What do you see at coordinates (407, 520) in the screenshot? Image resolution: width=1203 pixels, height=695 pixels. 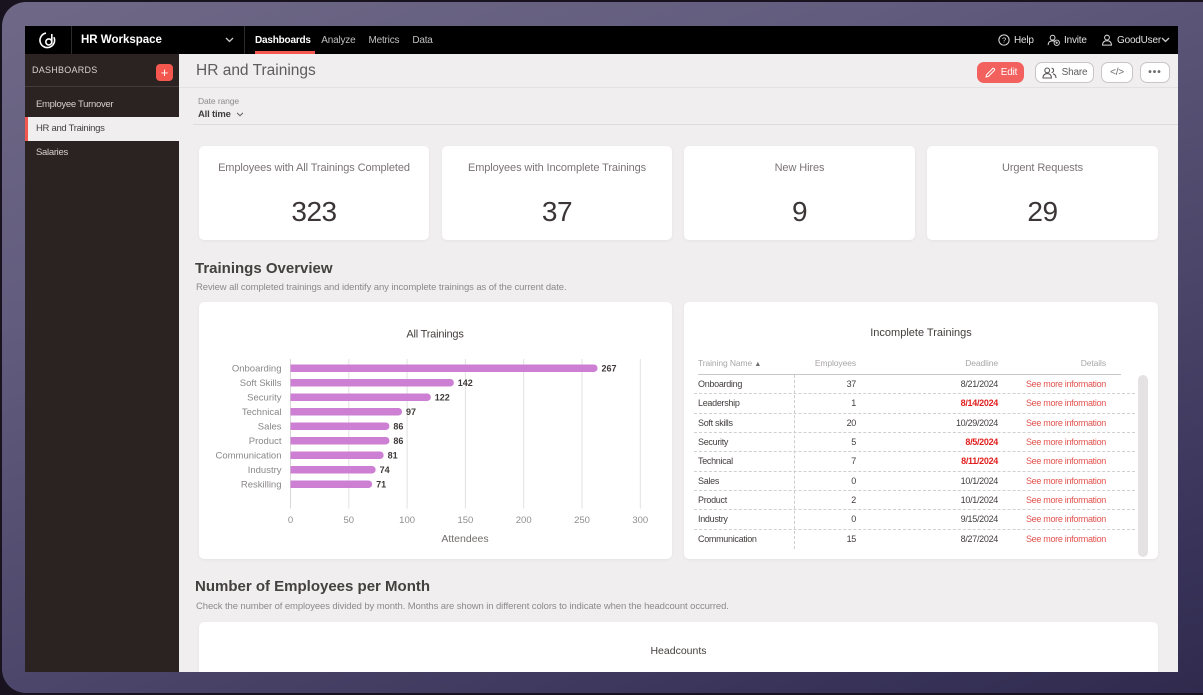 I see `svg-text: 100` at bounding box center [407, 520].